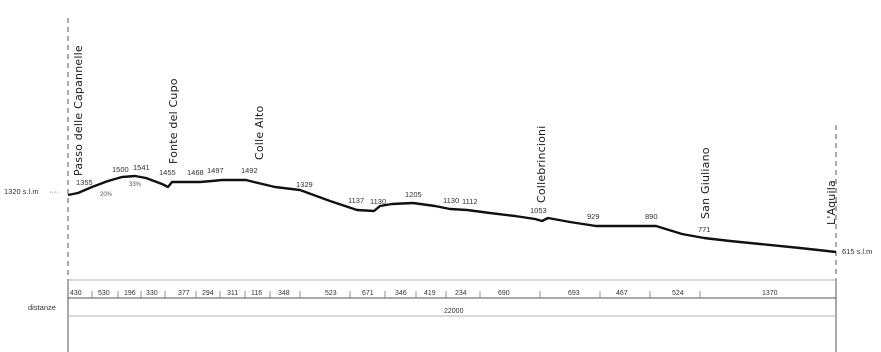 The height and width of the screenshot is (352, 881). Describe the element at coordinates (232, 293) in the screenshot. I see `segment-distance: 311` at that location.